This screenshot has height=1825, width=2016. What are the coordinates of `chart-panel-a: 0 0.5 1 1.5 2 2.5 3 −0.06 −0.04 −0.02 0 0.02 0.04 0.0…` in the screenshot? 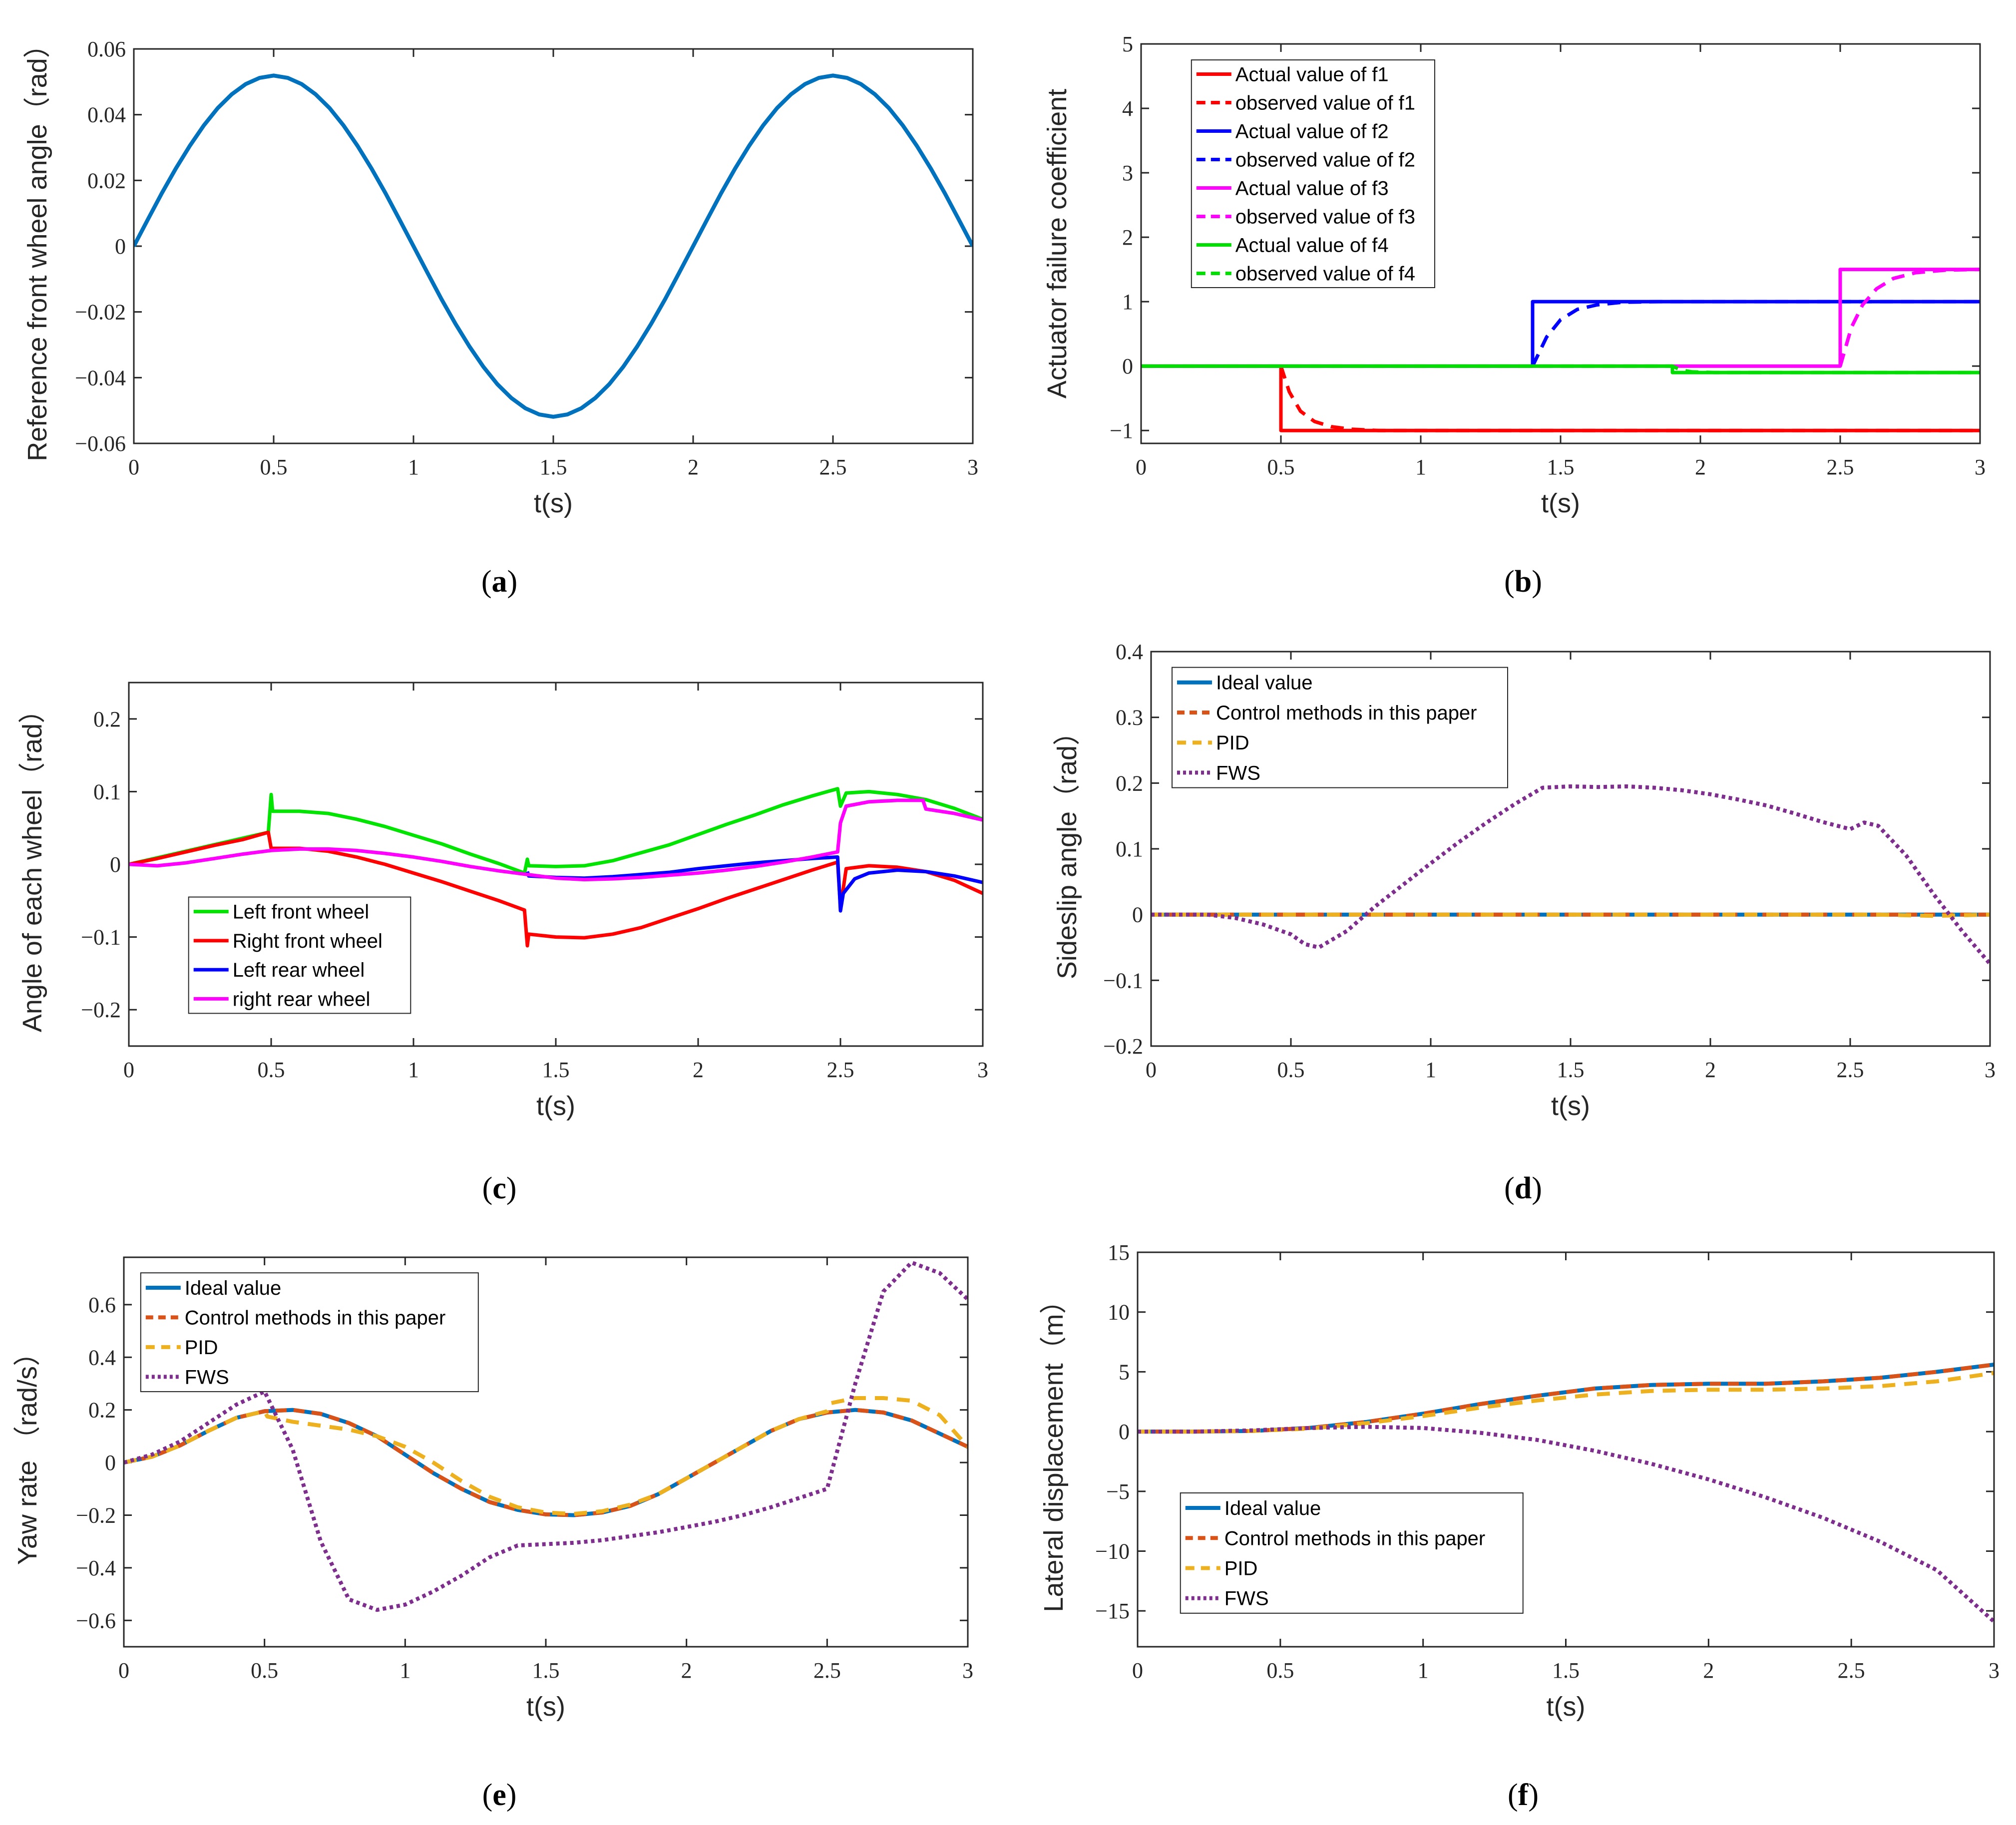 It's located at (500, 315).